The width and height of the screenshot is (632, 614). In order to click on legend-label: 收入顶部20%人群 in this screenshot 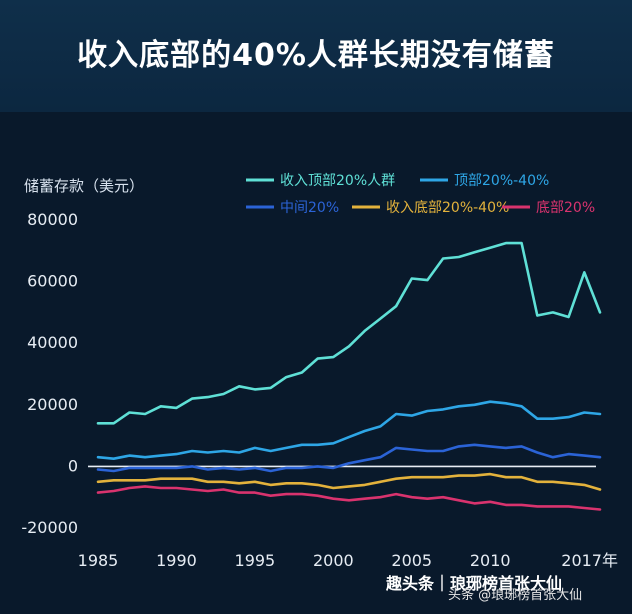, I will do `click(337, 181)`.